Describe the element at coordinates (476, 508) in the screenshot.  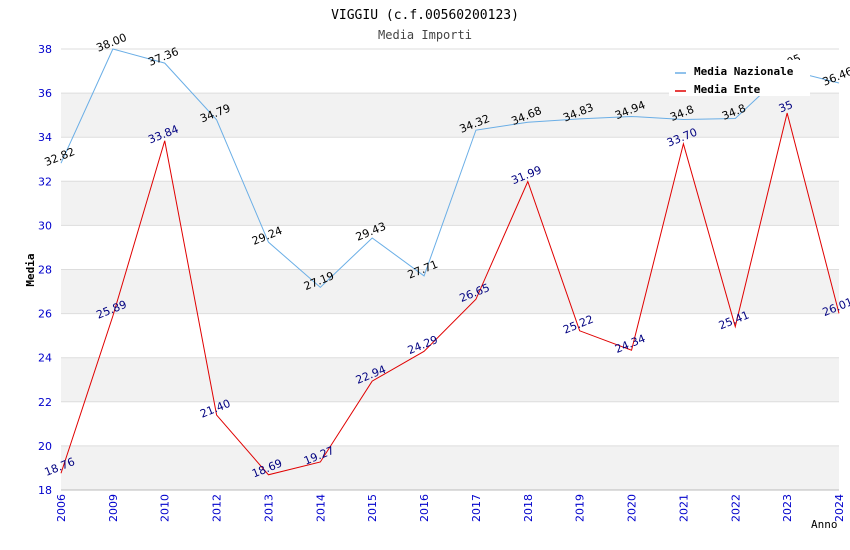
I see `x-tick-label: 2017` at that location.